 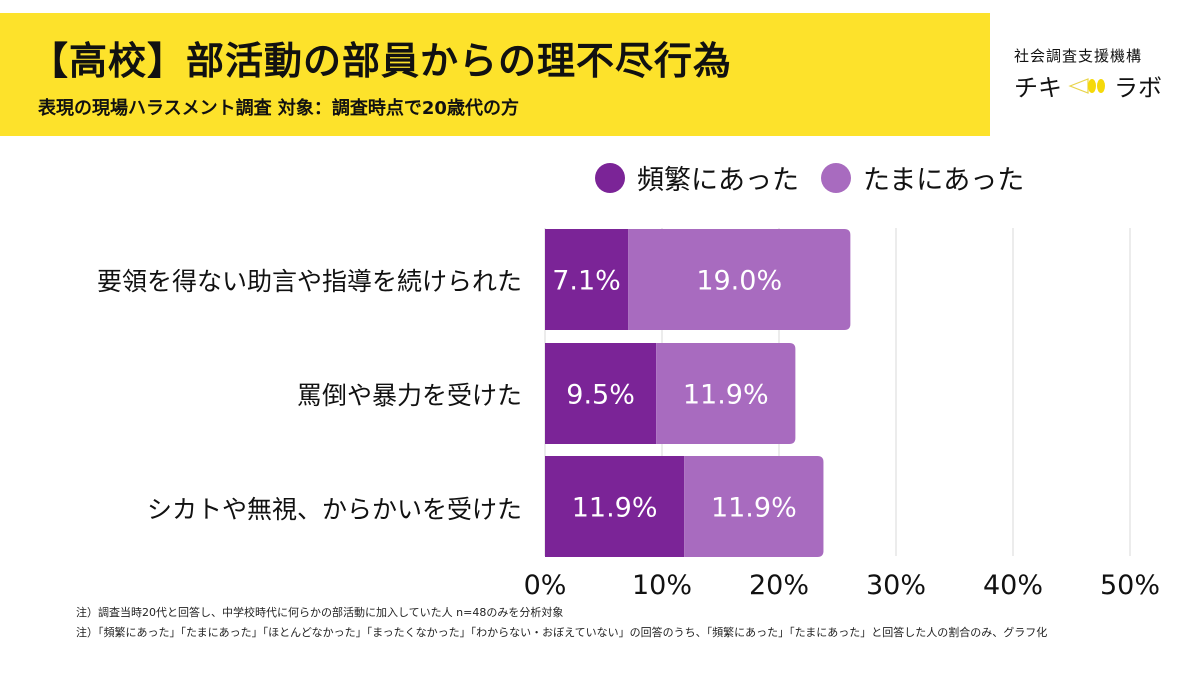 I want to click on data-label: 9.5%, so click(x=600, y=395).